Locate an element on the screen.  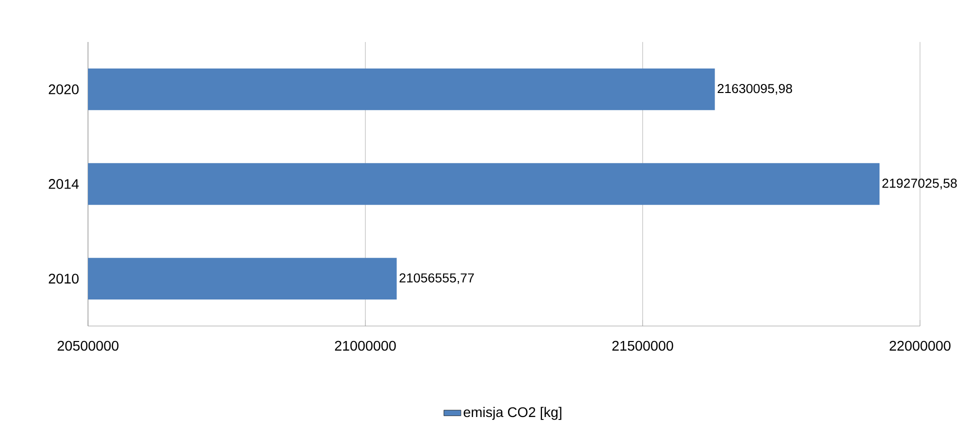
y-tick-label: 2020 is located at coordinates (63, 89).